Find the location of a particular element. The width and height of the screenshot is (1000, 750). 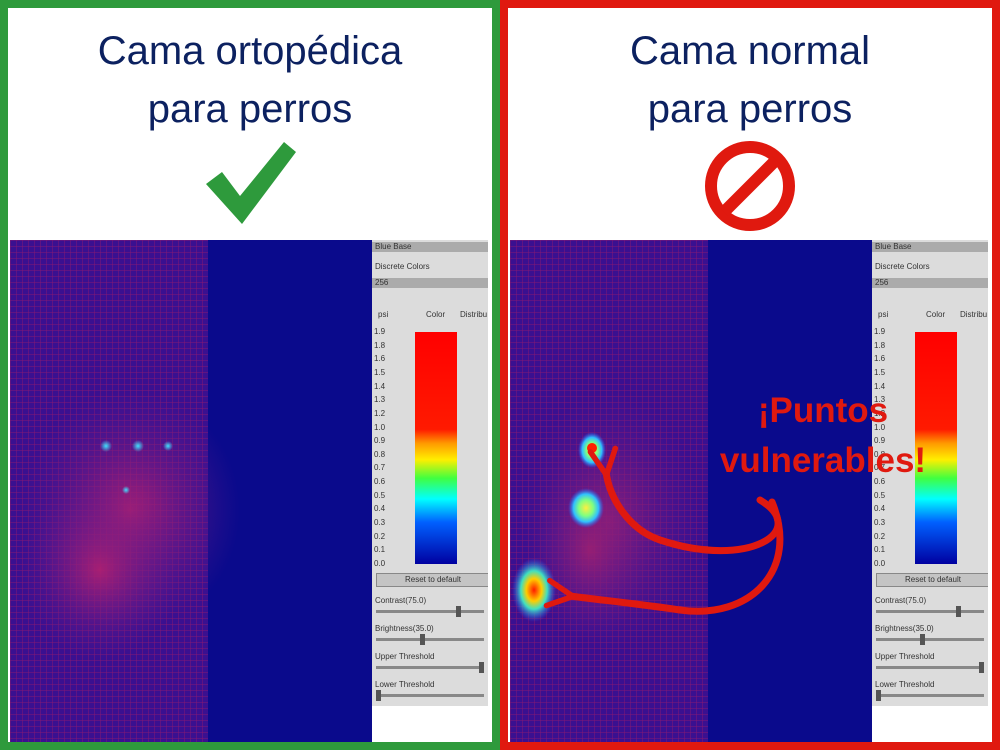

prohibited-icon is located at coordinates (750, 186).